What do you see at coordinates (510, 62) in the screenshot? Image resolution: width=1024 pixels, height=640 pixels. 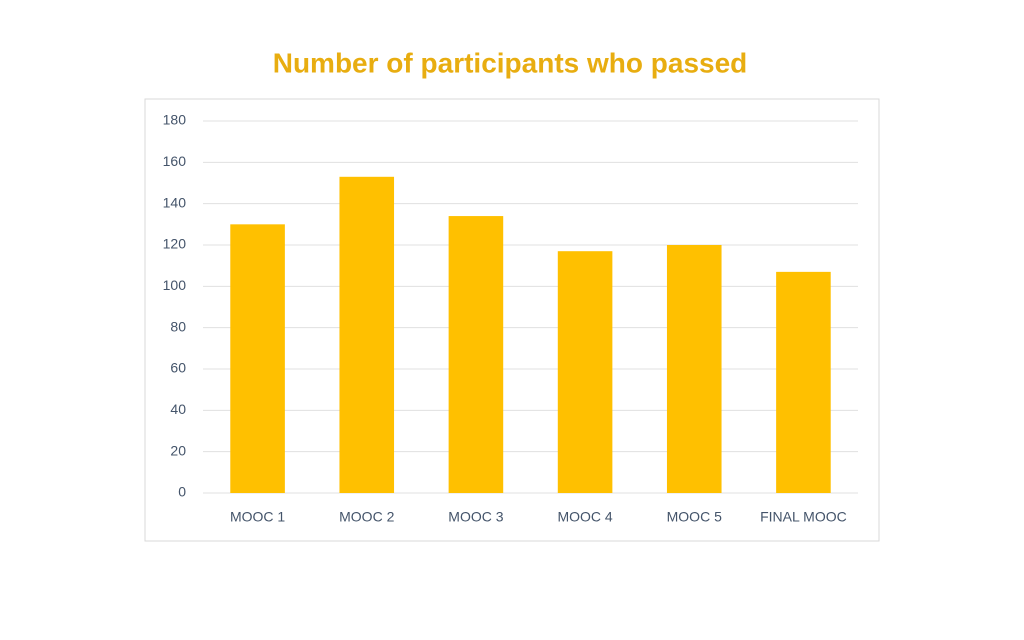 I see `chart-title: Number of participants who passed` at bounding box center [510, 62].